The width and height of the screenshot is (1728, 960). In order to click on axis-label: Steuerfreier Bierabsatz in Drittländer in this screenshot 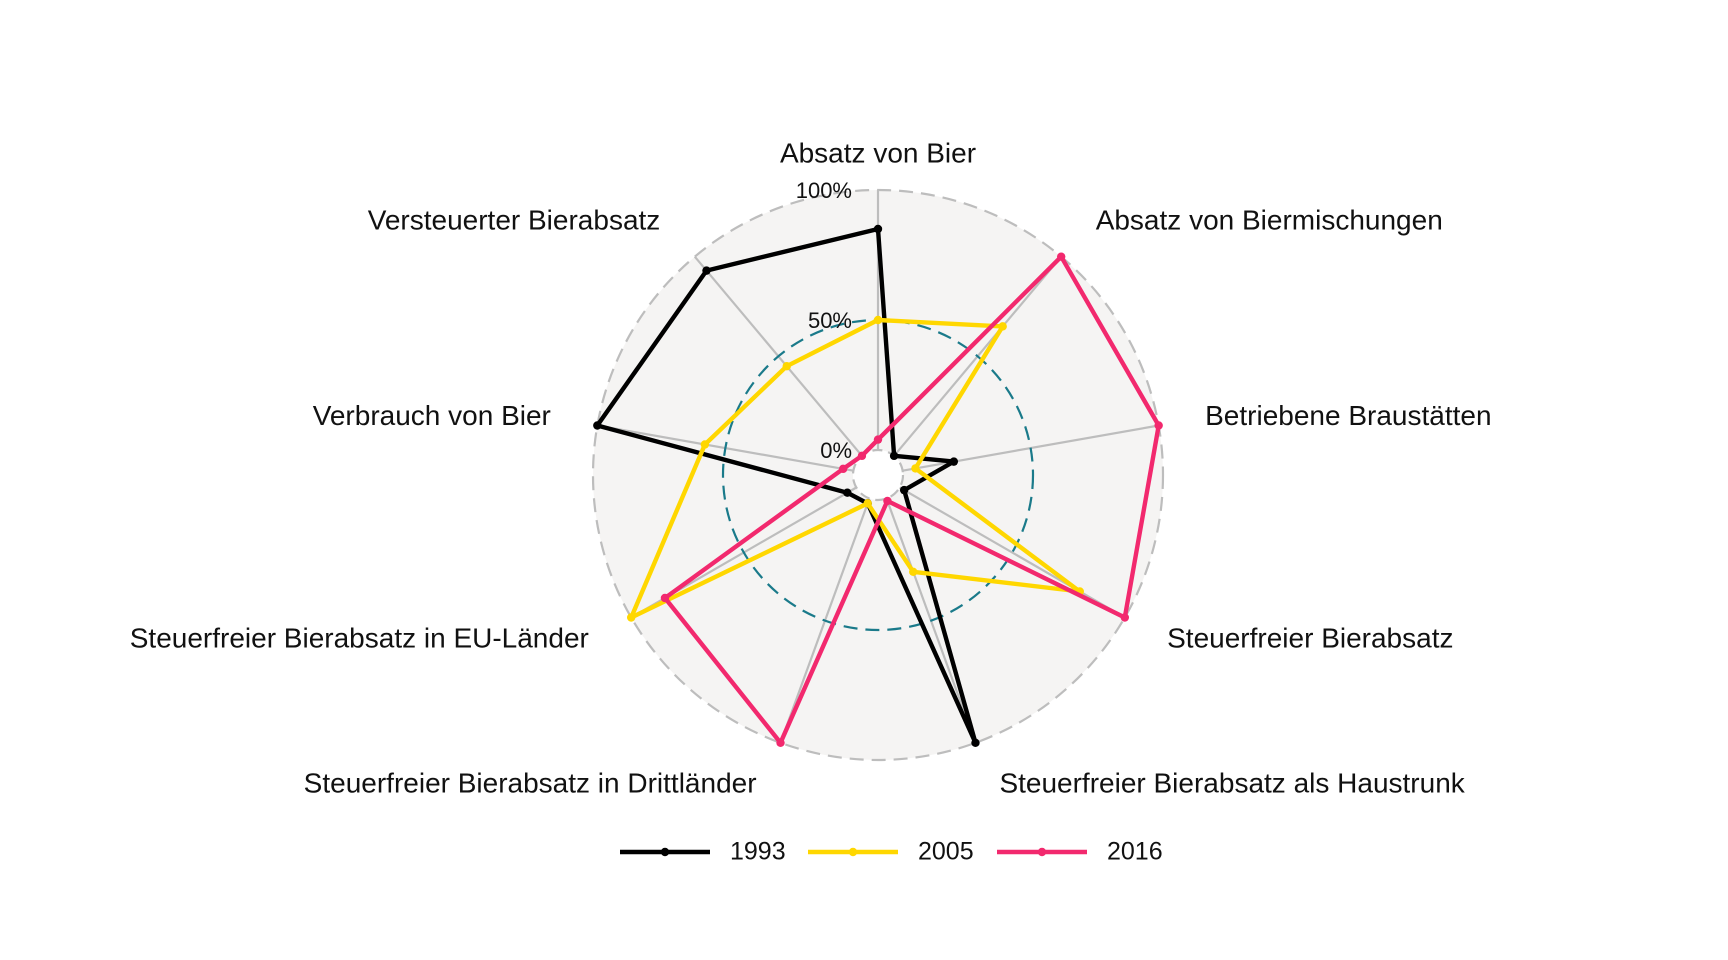, I will do `click(530, 782)`.